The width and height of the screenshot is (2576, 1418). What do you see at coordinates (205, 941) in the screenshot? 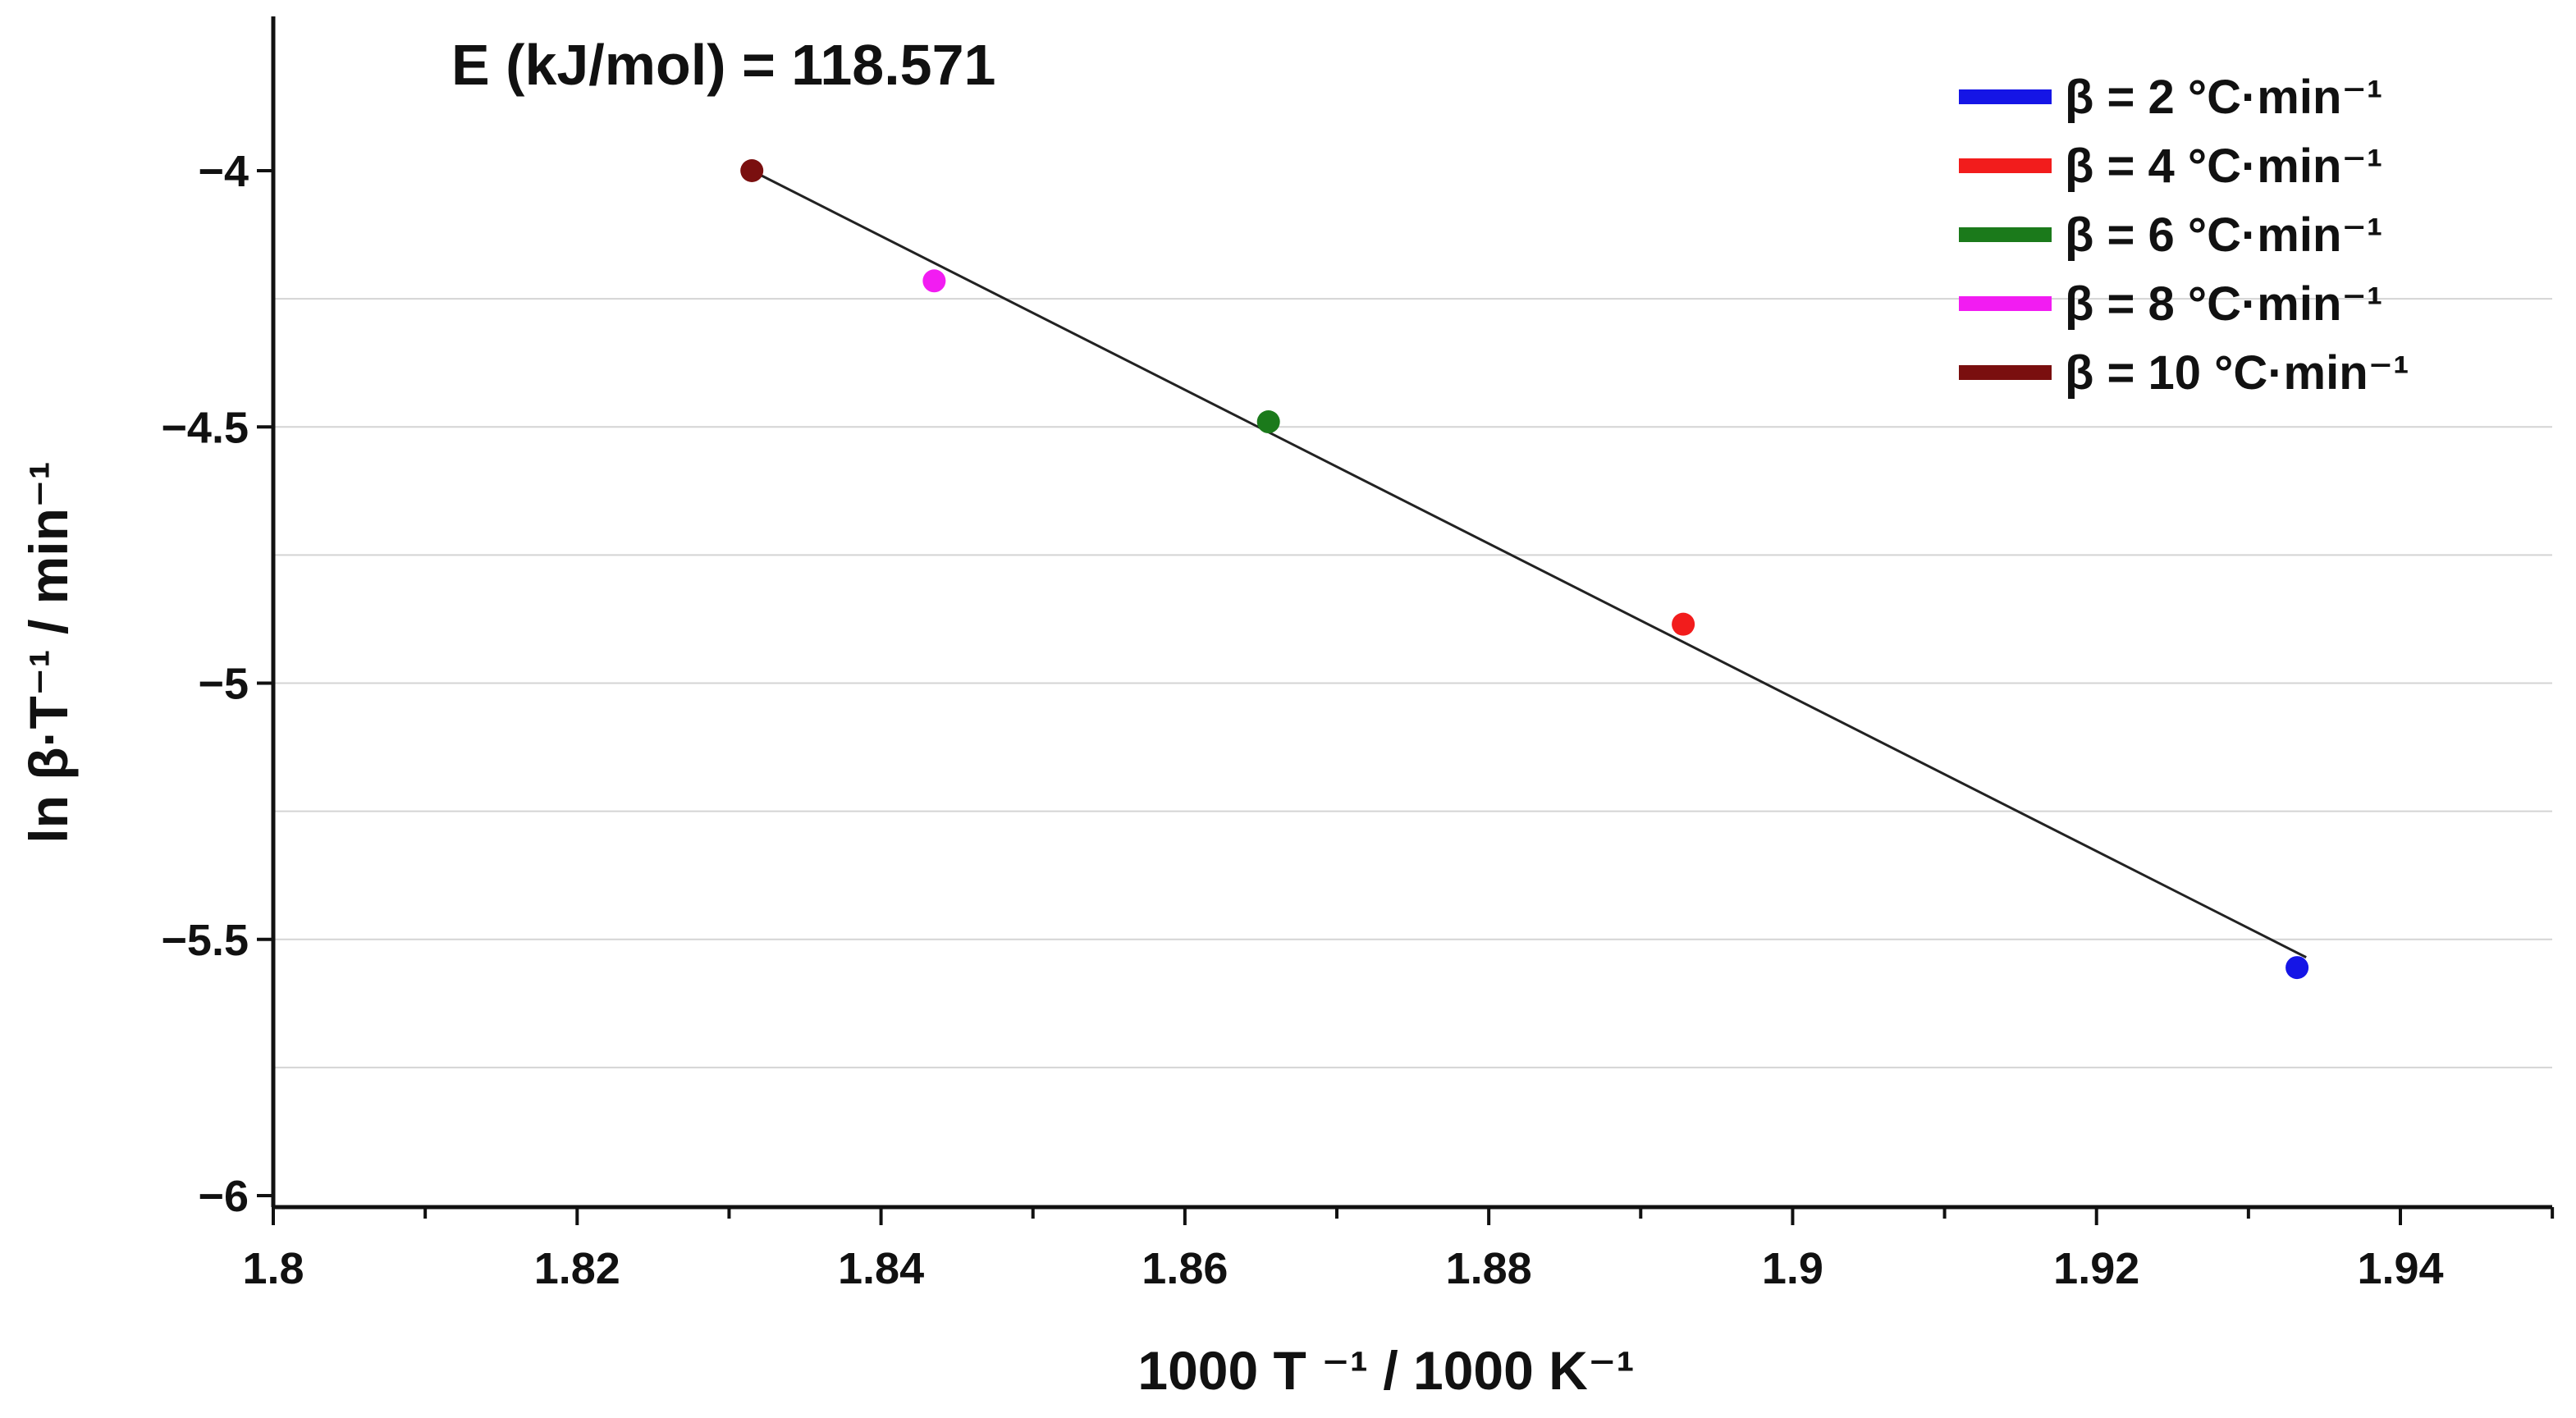
I see `y-tick-label: −5.5` at bounding box center [205, 941].